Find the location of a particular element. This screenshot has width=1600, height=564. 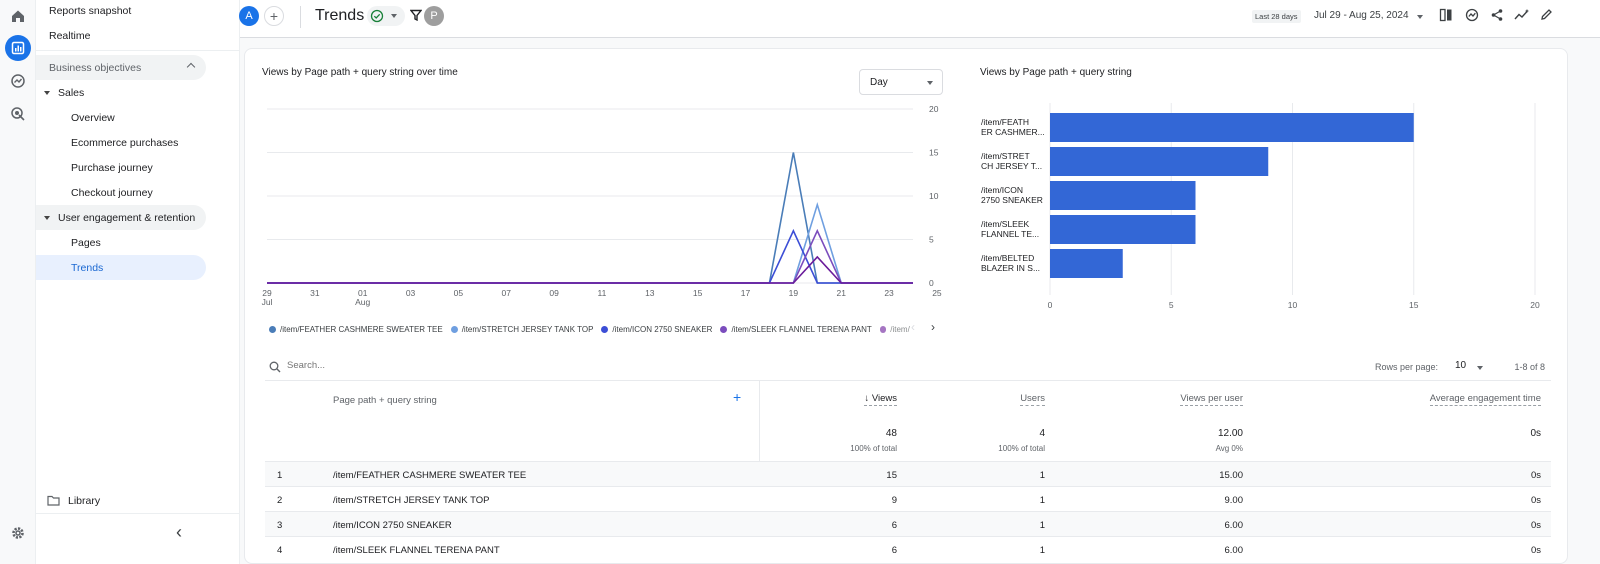

legend-item: /item/ICON 2750 SNEAKER is located at coordinates (656, 329).